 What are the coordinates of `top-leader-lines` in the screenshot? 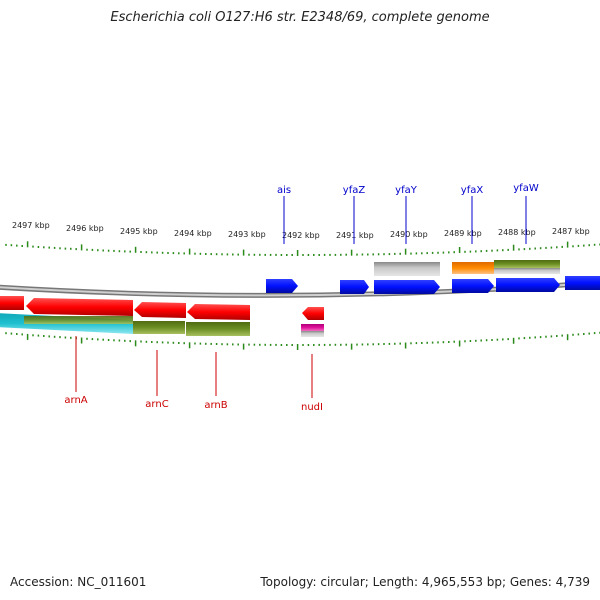 It's located at (405, 220).